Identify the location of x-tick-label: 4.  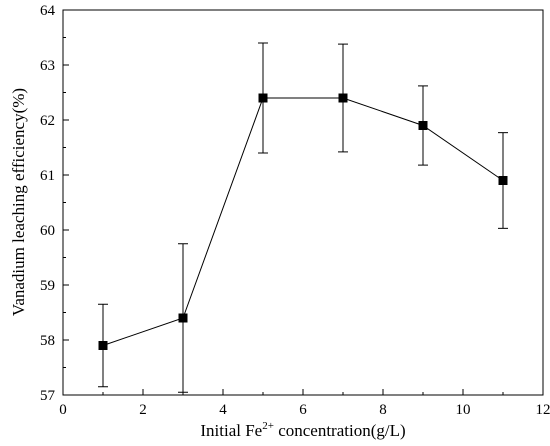
(223, 410).